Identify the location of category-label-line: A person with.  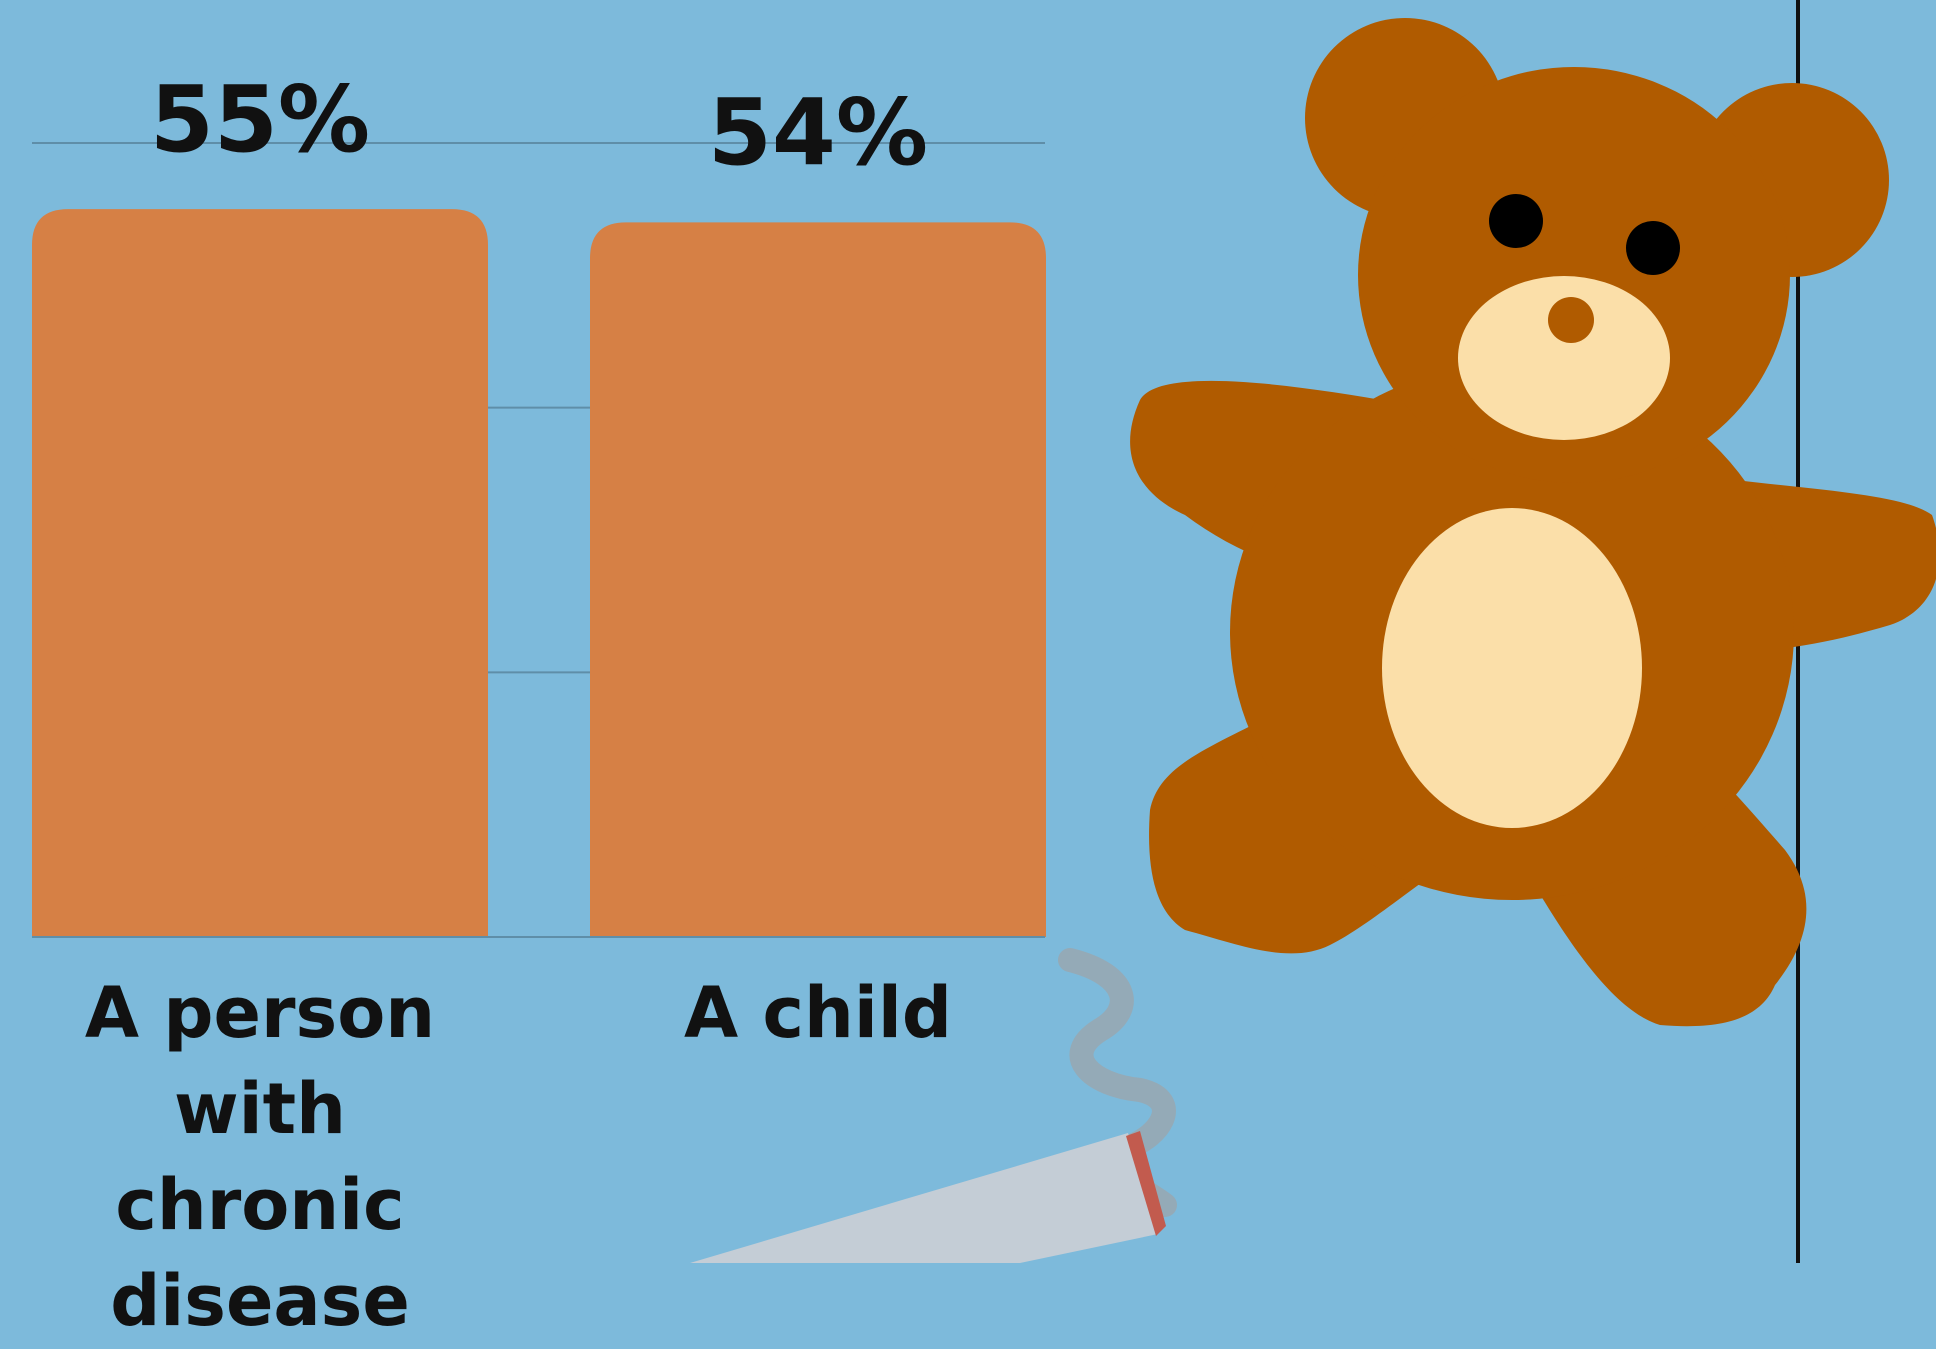
(260, 1061).